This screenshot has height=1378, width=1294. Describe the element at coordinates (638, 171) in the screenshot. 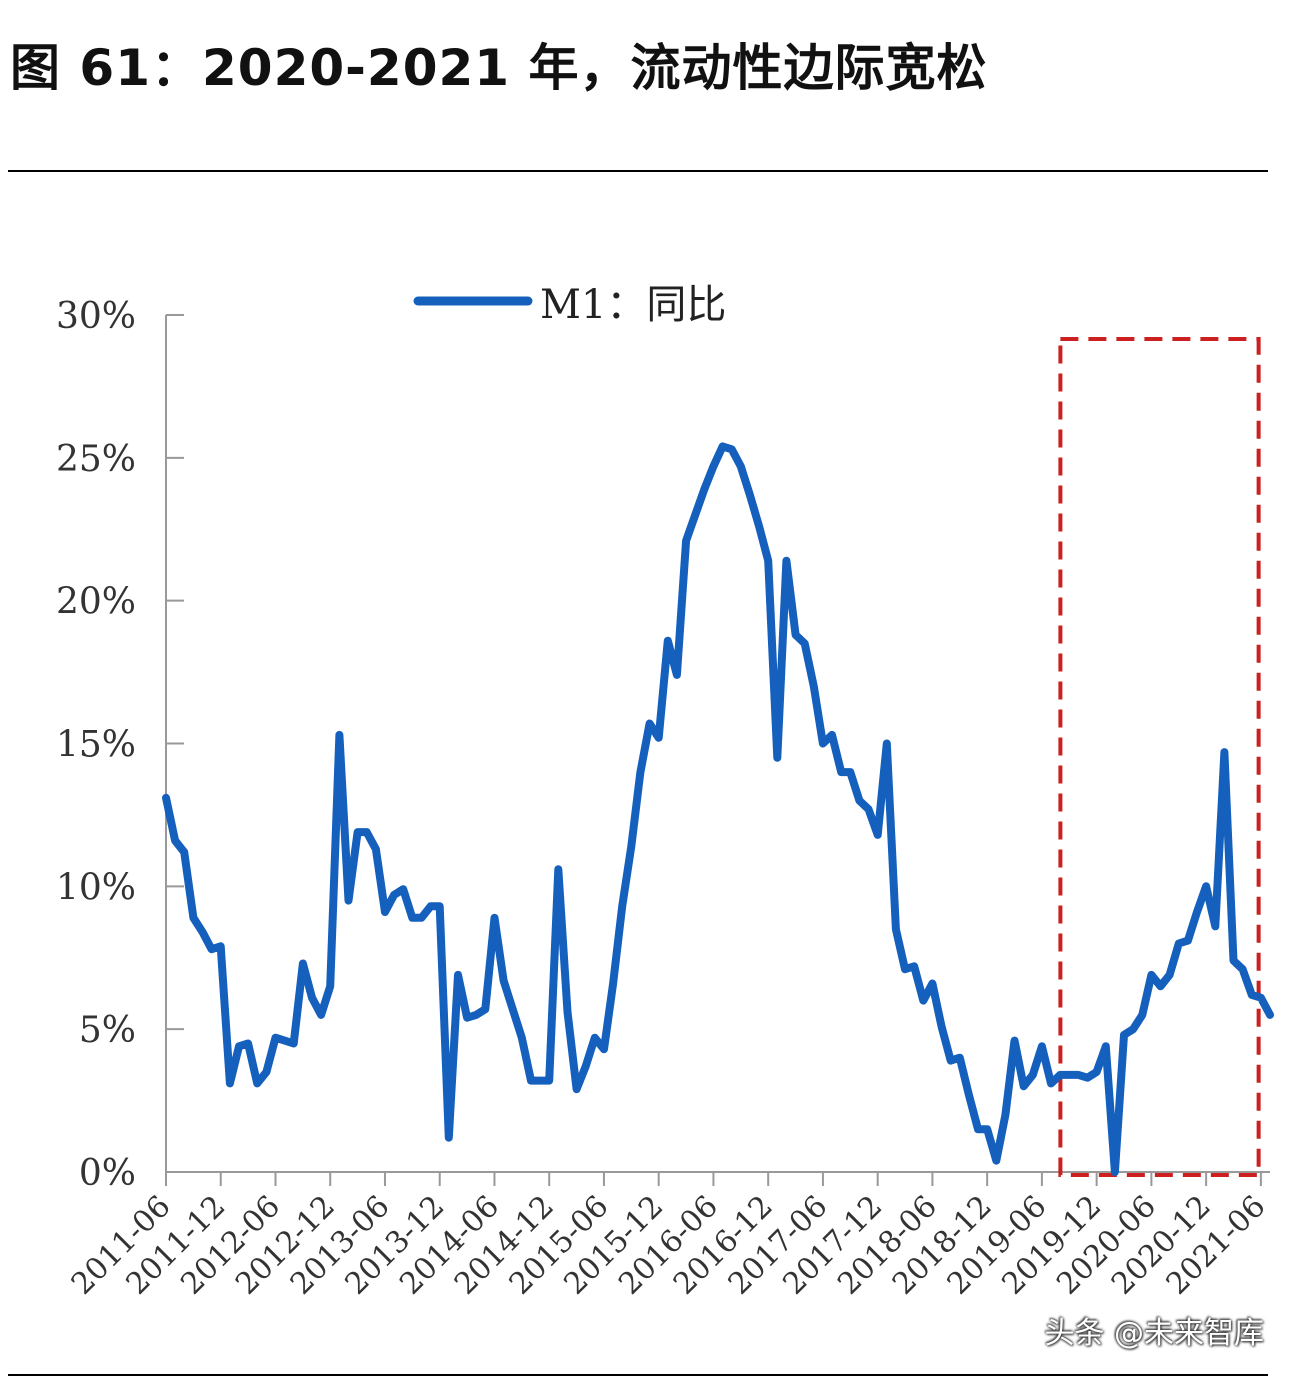

I see `top-rule` at that location.